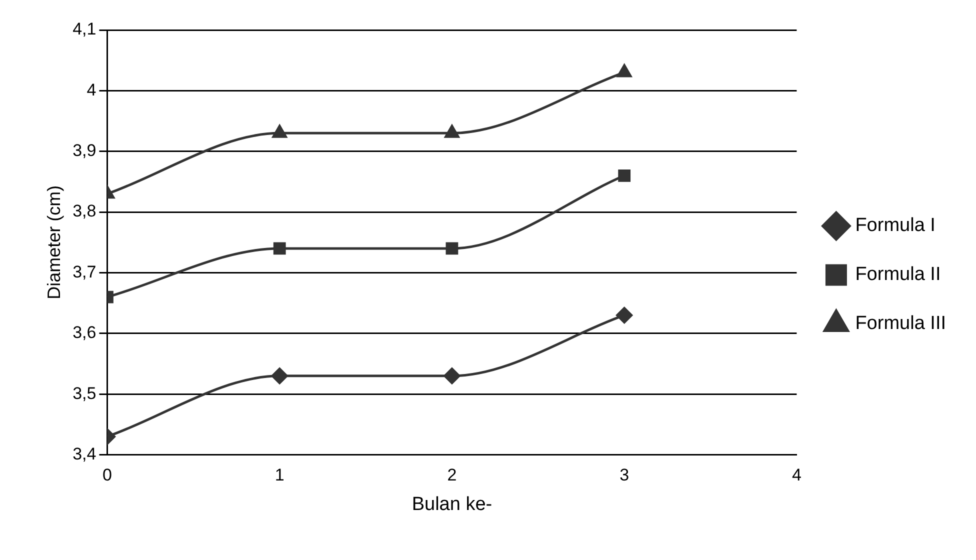 The height and width of the screenshot is (560, 976). Describe the element at coordinates (900, 323) in the screenshot. I see `legend-label: Formula III` at that location.